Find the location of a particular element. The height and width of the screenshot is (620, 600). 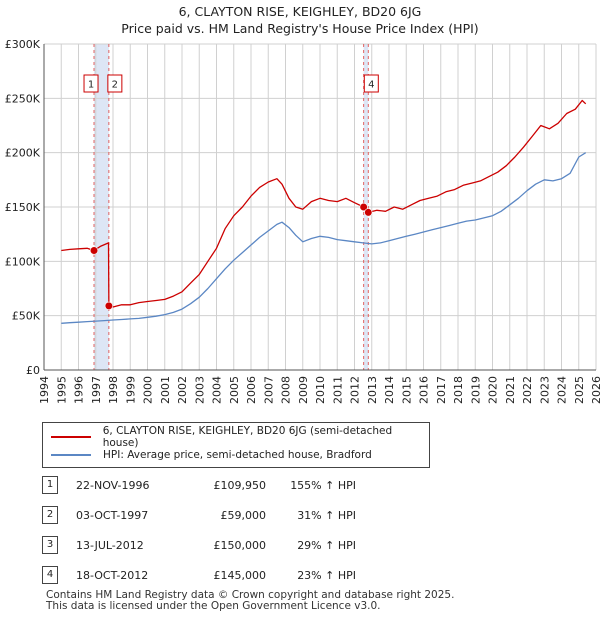

x-tick-label: 2019 is located at coordinates (475, 390).